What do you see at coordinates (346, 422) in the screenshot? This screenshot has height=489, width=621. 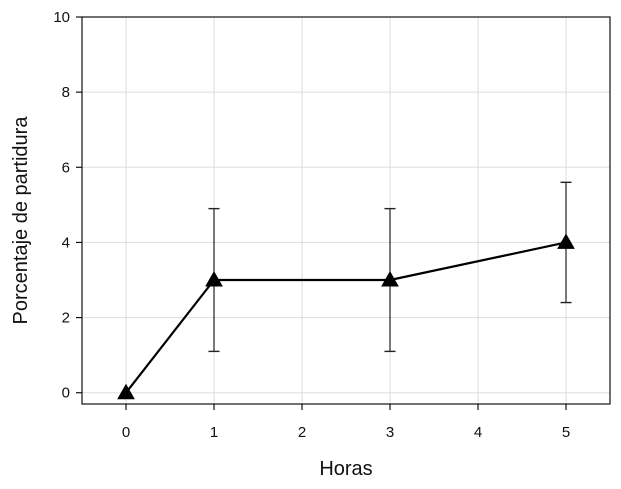 I see `x-axis-ticks: 0 1 2 3 4 5` at bounding box center [346, 422].